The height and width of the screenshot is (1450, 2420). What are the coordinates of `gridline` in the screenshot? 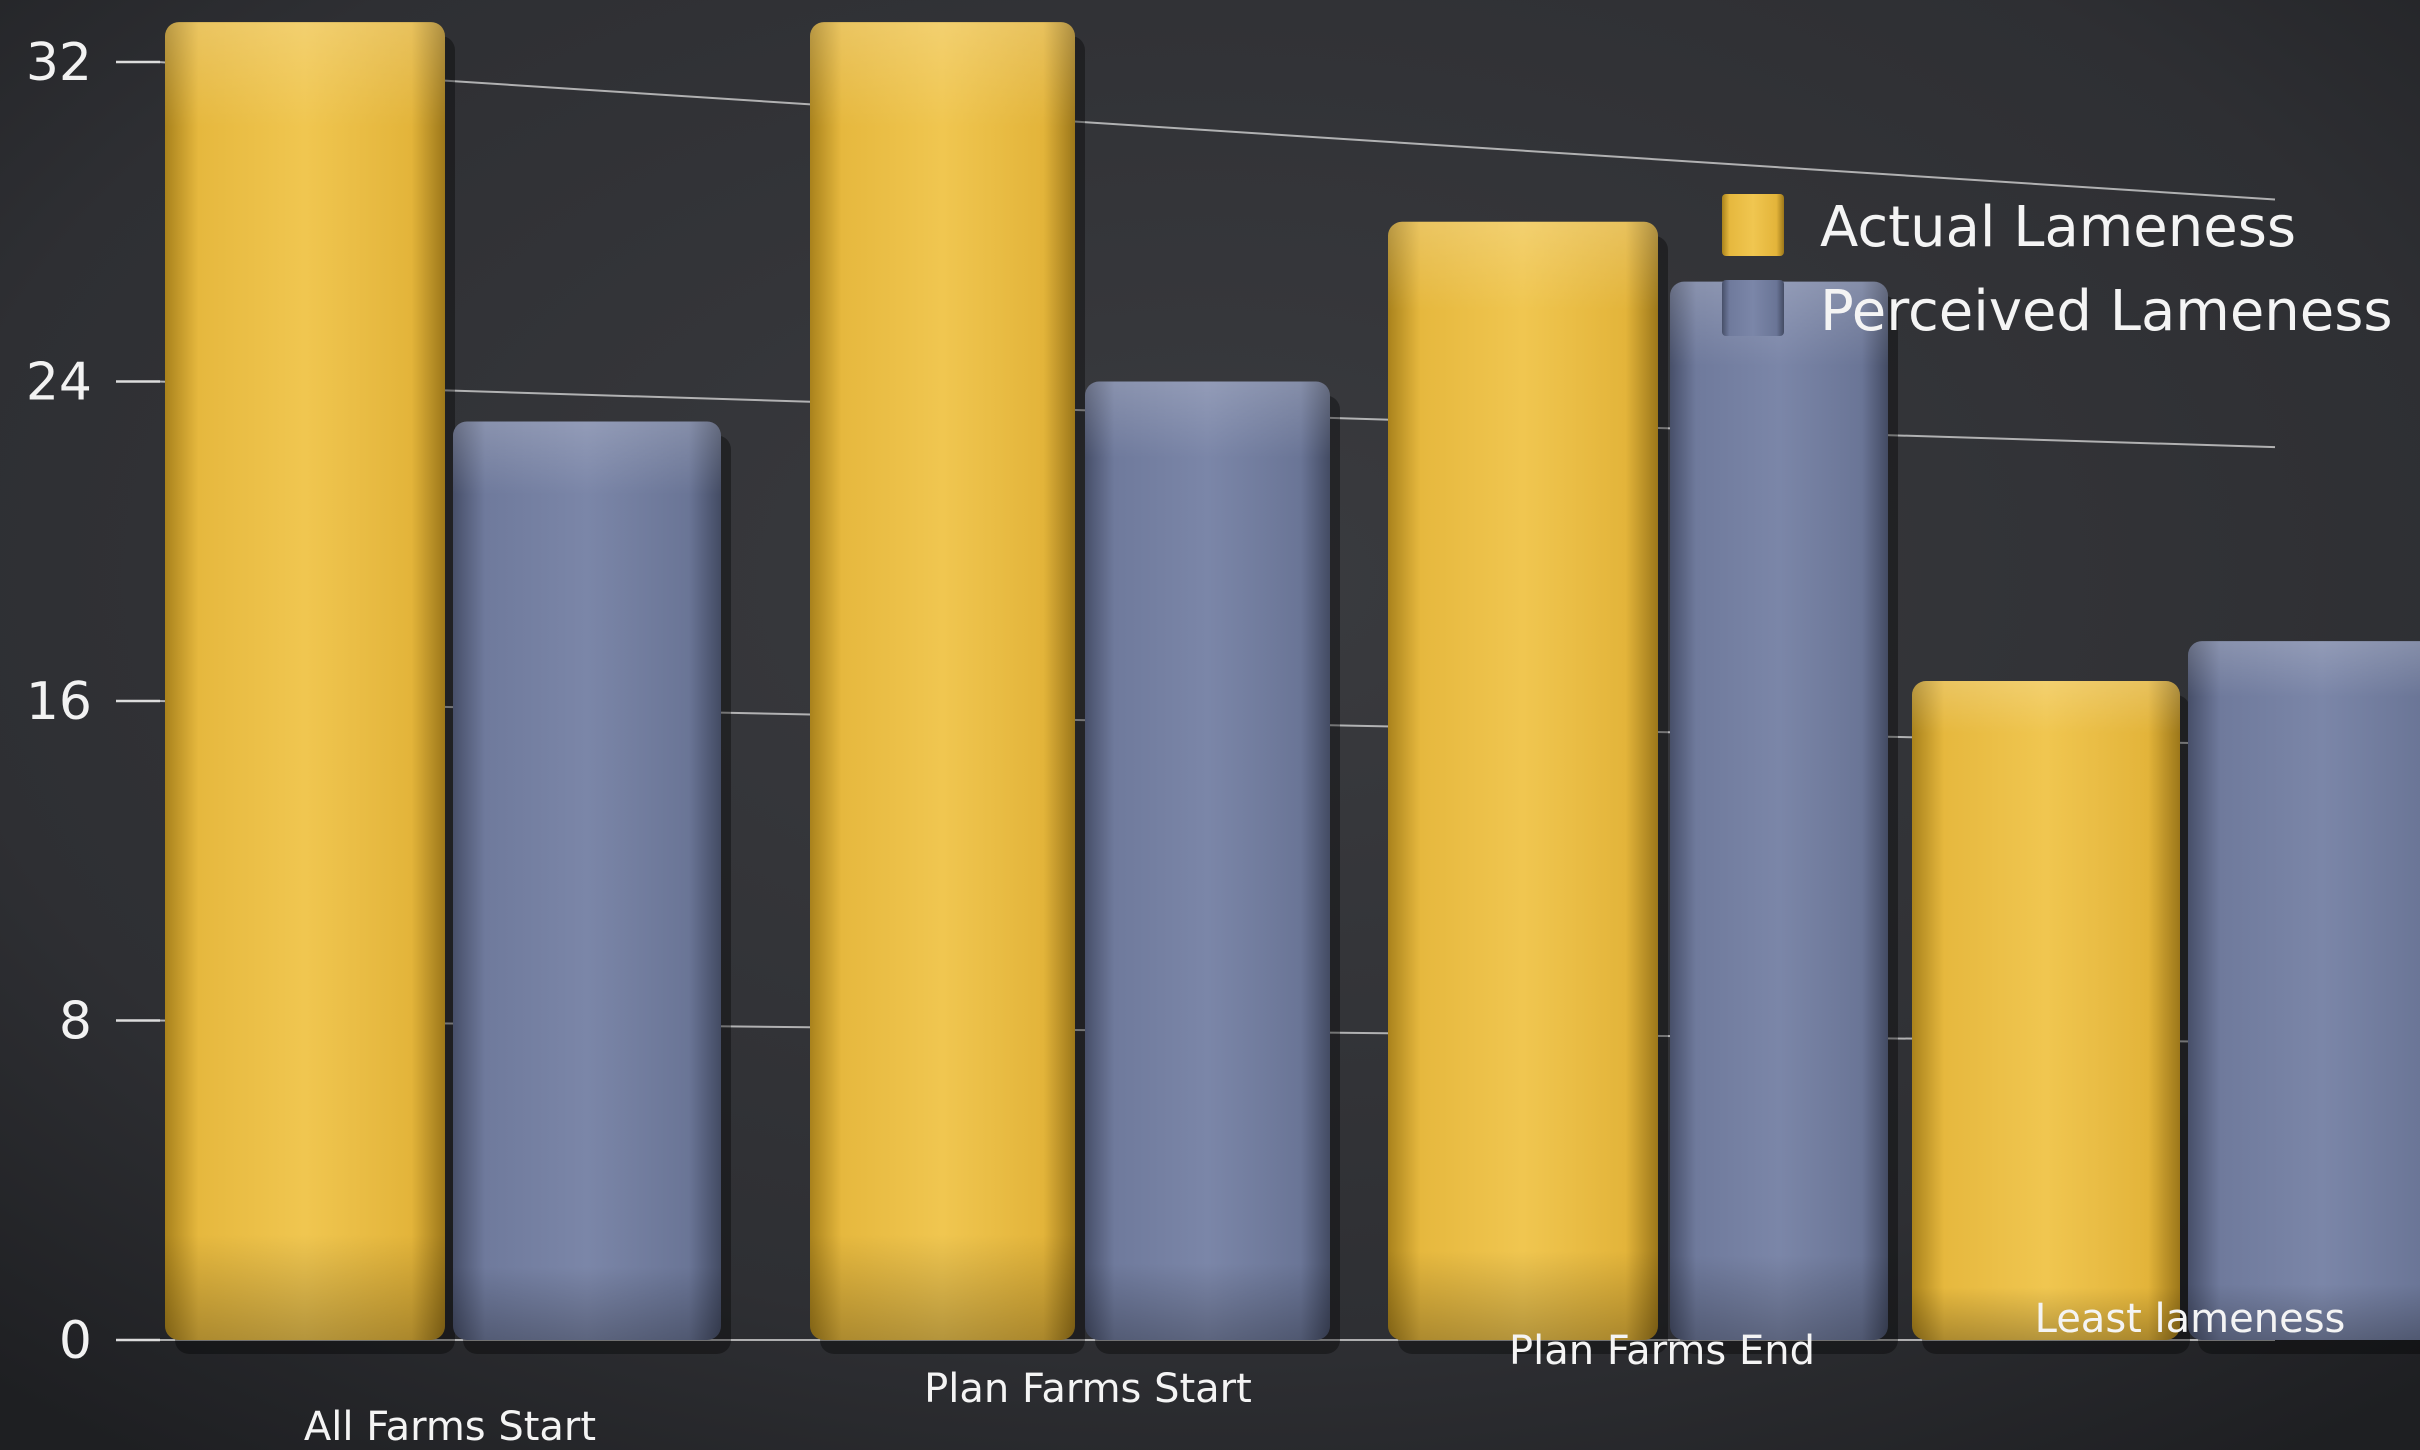 It's located at (1216, 131).